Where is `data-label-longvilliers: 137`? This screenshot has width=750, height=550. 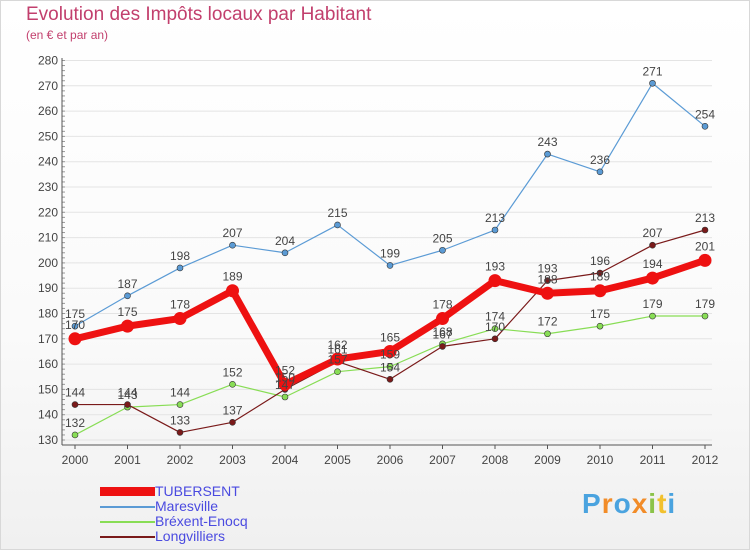
data-label-longvilliers: 137 is located at coordinates (232, 410).